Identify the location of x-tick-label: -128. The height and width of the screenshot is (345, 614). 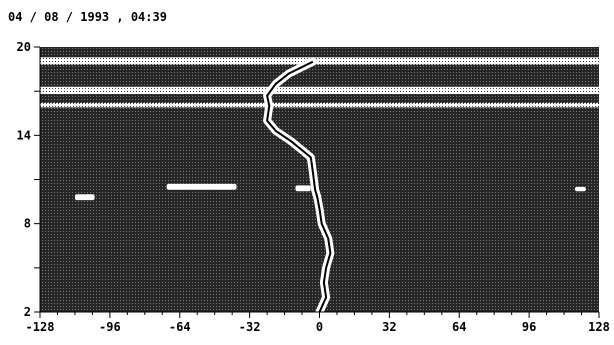
(40, 327).